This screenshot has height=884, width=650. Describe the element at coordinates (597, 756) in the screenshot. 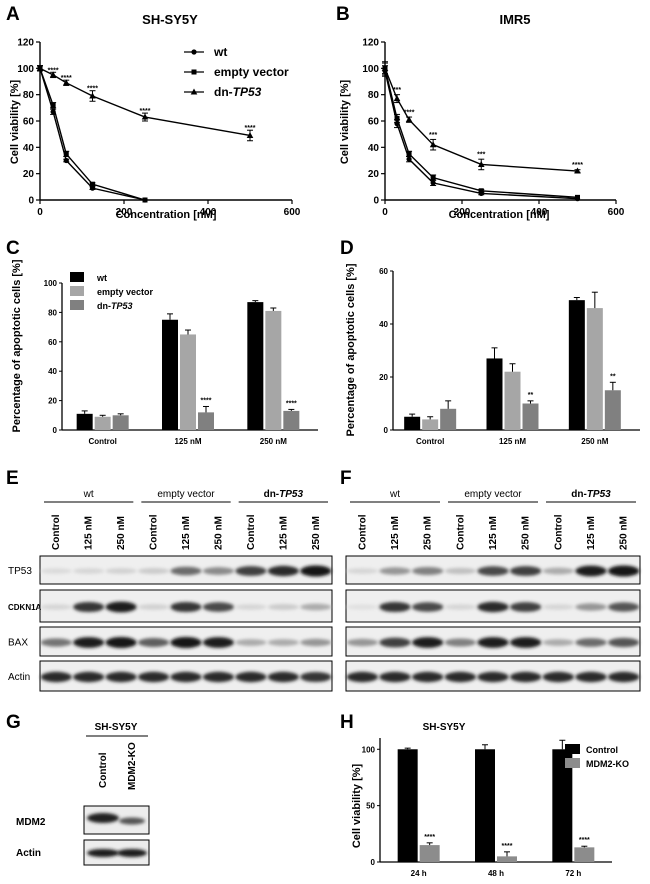

I see `panel-h-legend: Control MDM2-KO` at that location.